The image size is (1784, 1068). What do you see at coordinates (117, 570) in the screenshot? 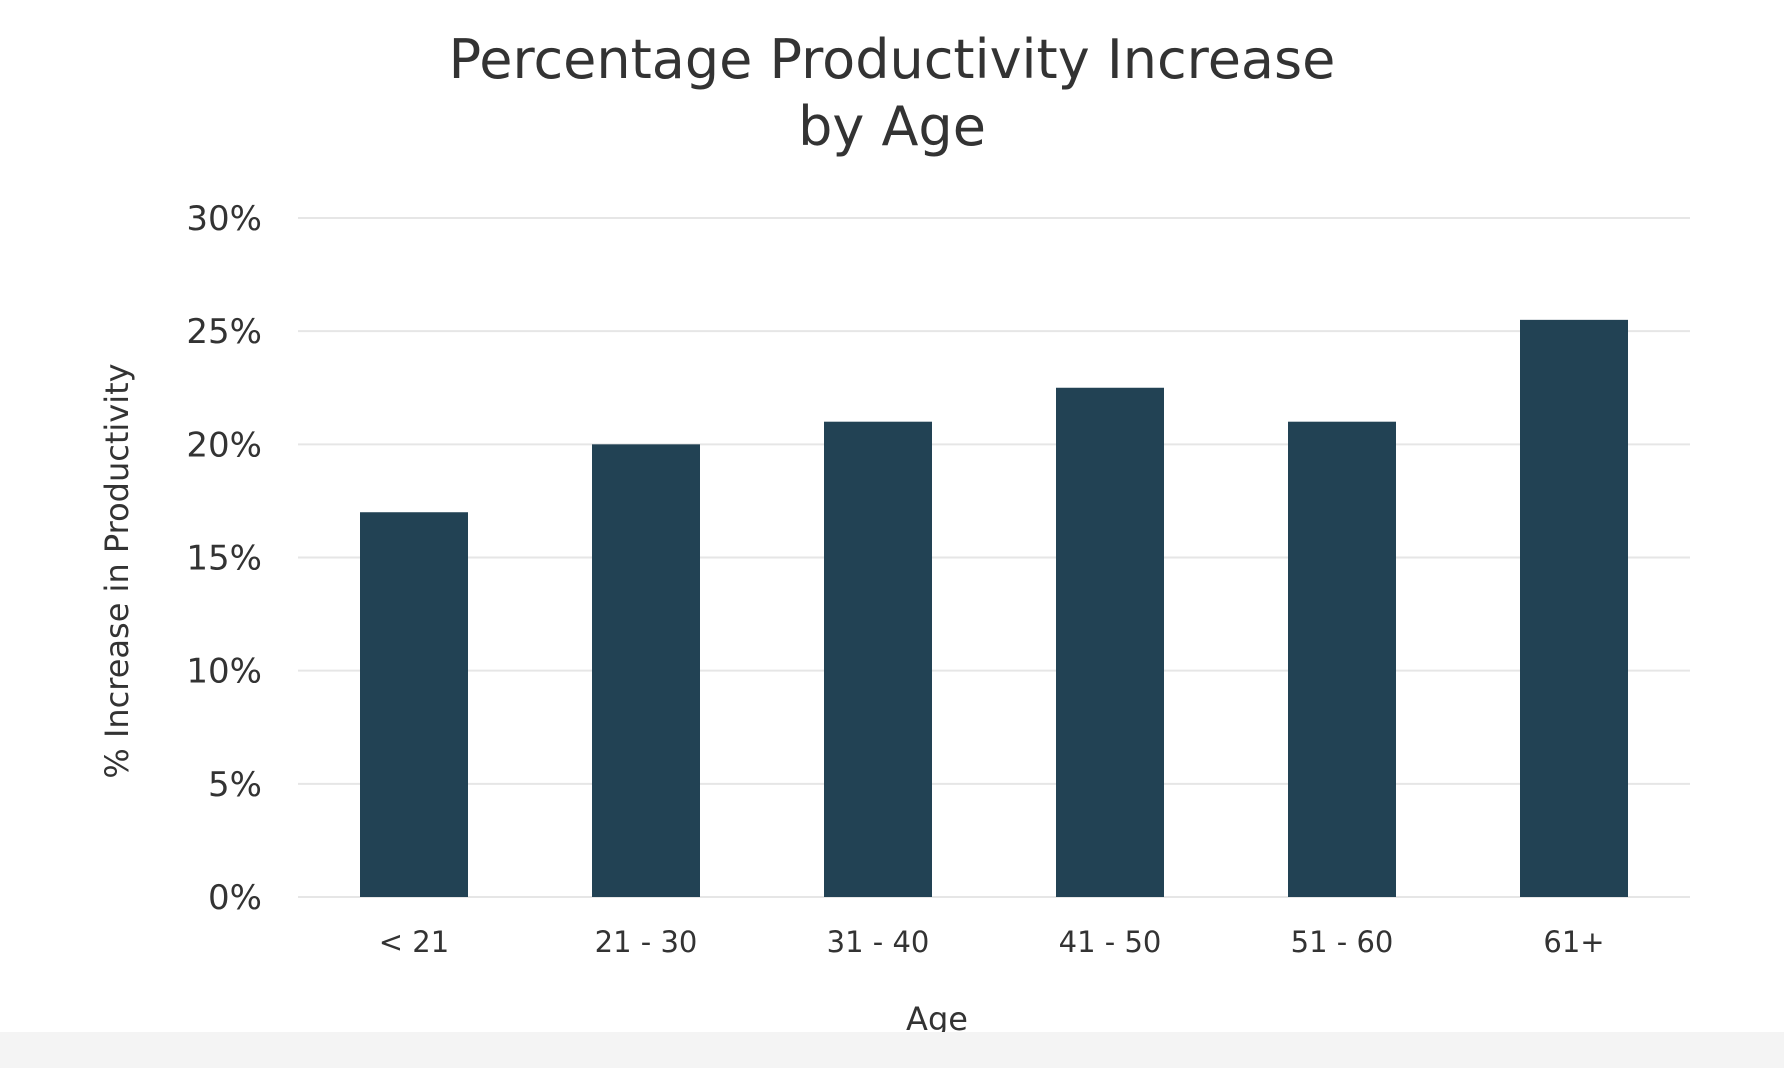
I see `y-axis-title: % Increase in Productivity` at bounding box center [117, 570].